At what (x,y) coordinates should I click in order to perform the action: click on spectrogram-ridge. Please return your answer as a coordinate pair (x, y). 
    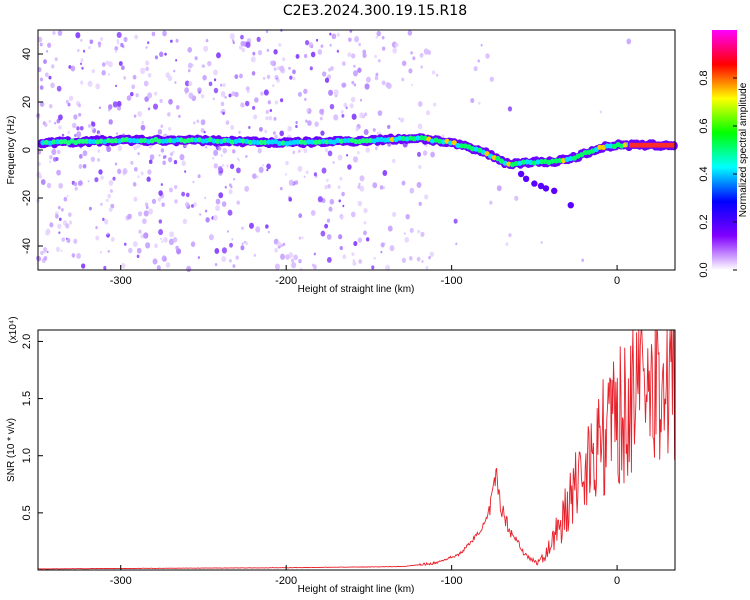
    Looking at the image, I should click on (357, 171).